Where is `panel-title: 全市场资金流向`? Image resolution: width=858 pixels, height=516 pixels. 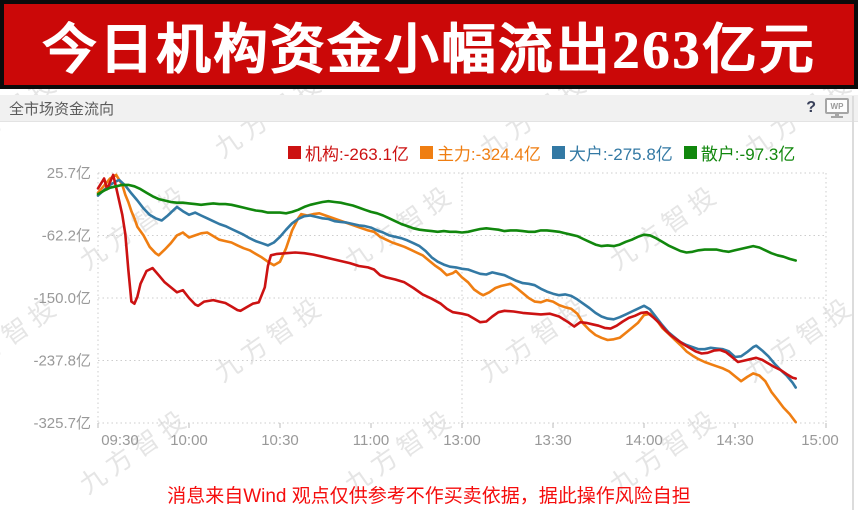
panel-title: 全市场资金流向 is located at coordinates (62, 109).